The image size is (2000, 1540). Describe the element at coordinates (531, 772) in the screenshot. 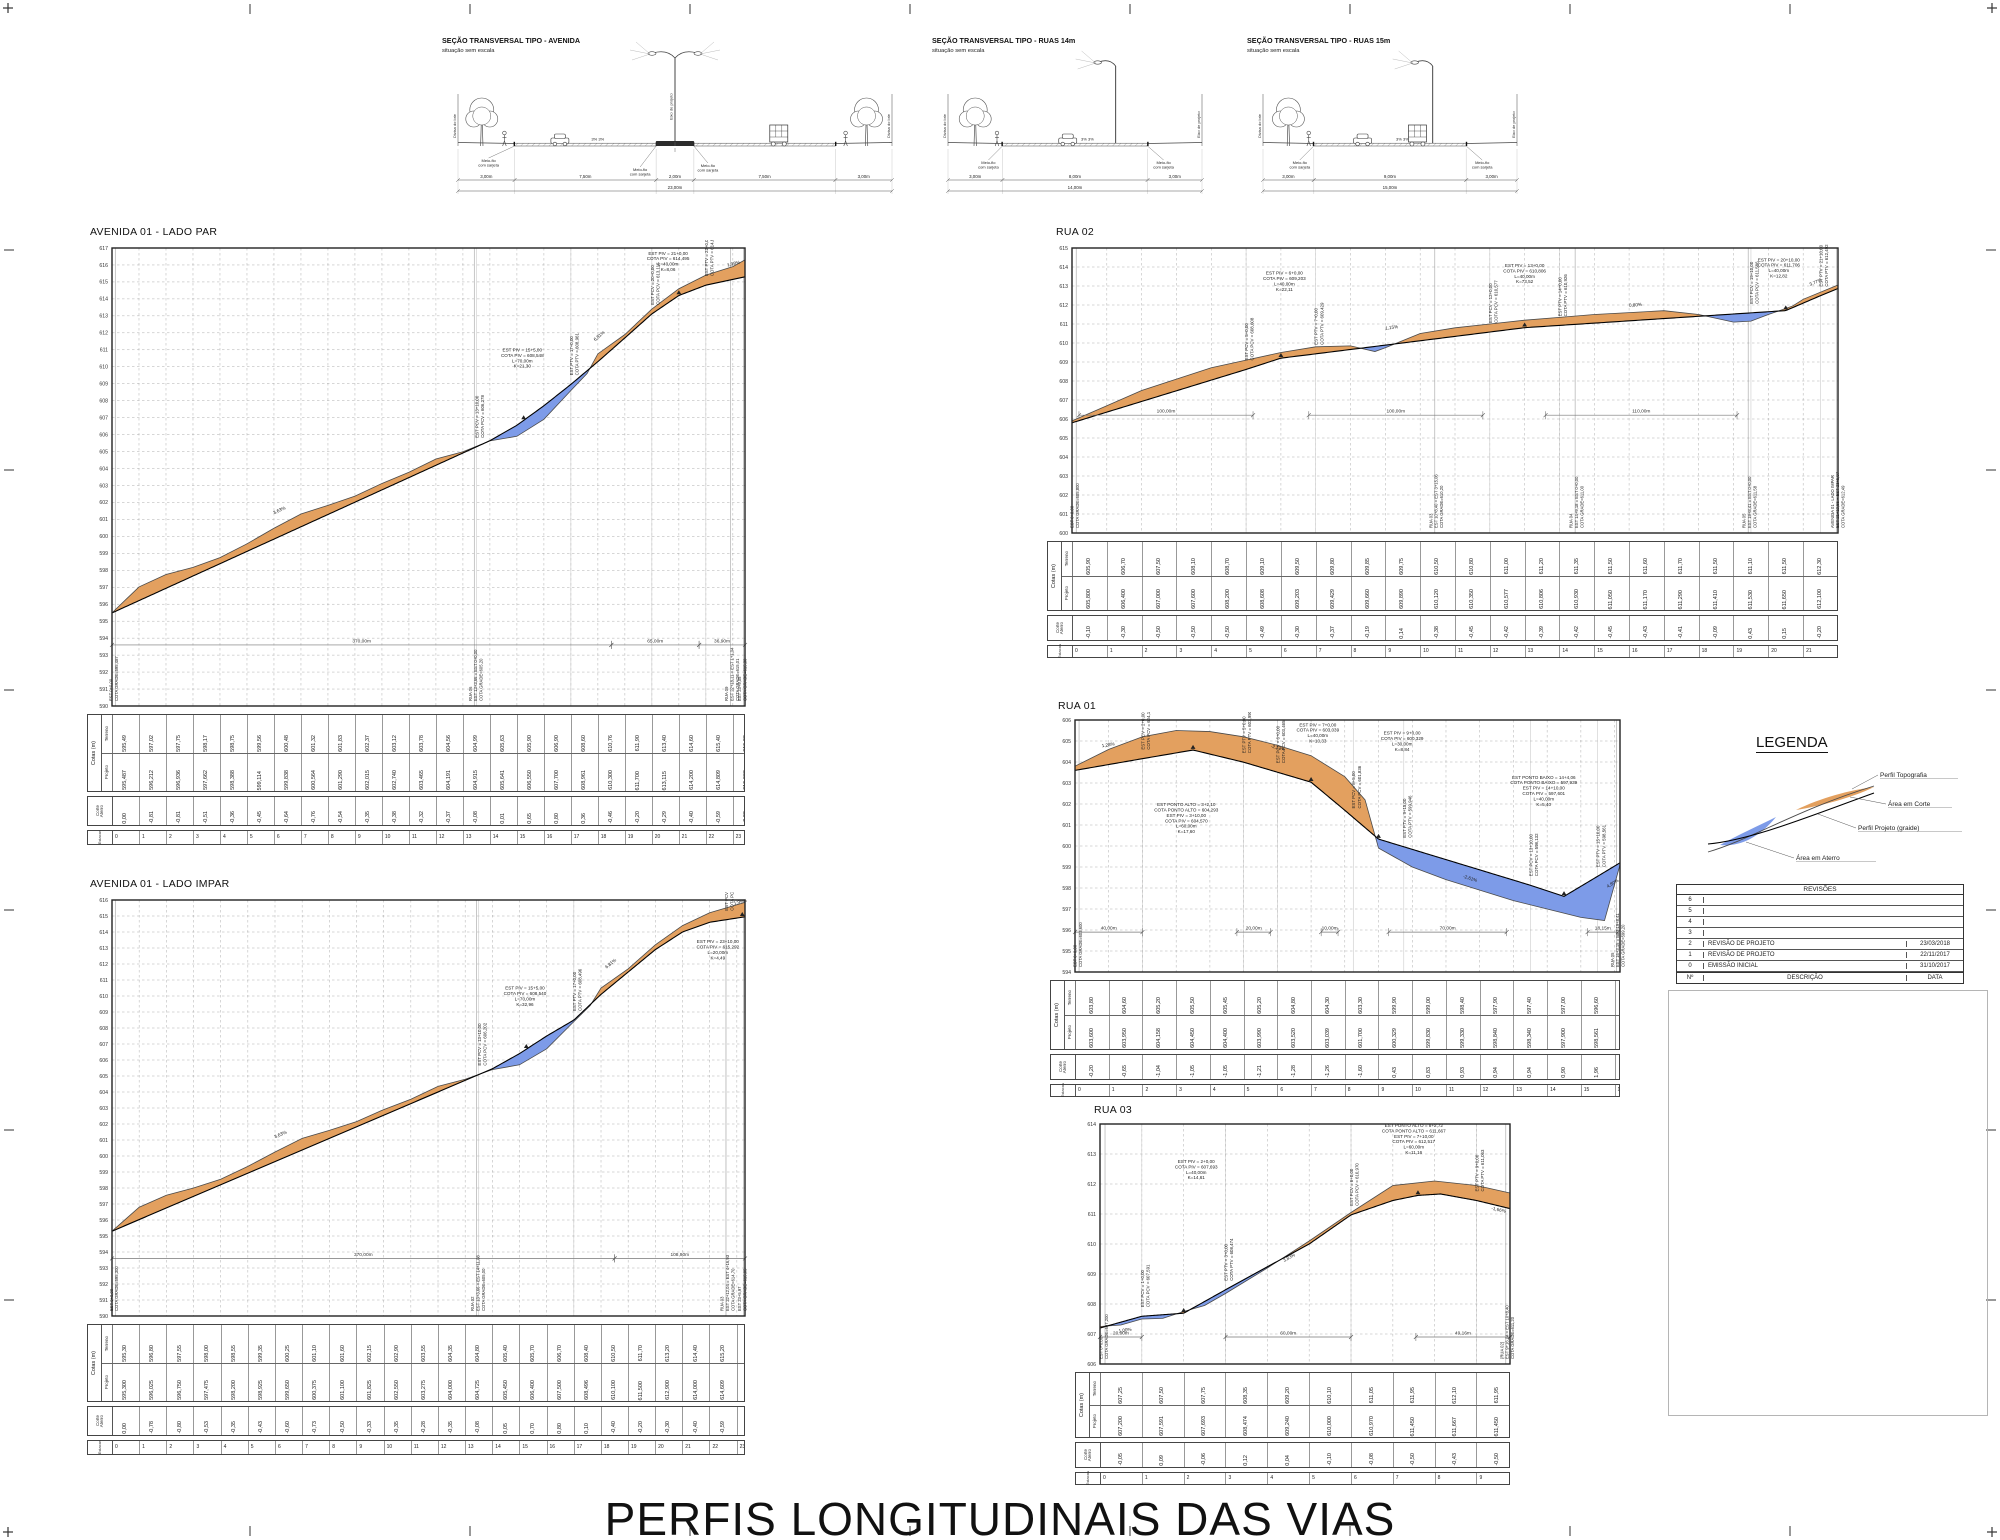

I see `table-cell: 606,550` at that location.